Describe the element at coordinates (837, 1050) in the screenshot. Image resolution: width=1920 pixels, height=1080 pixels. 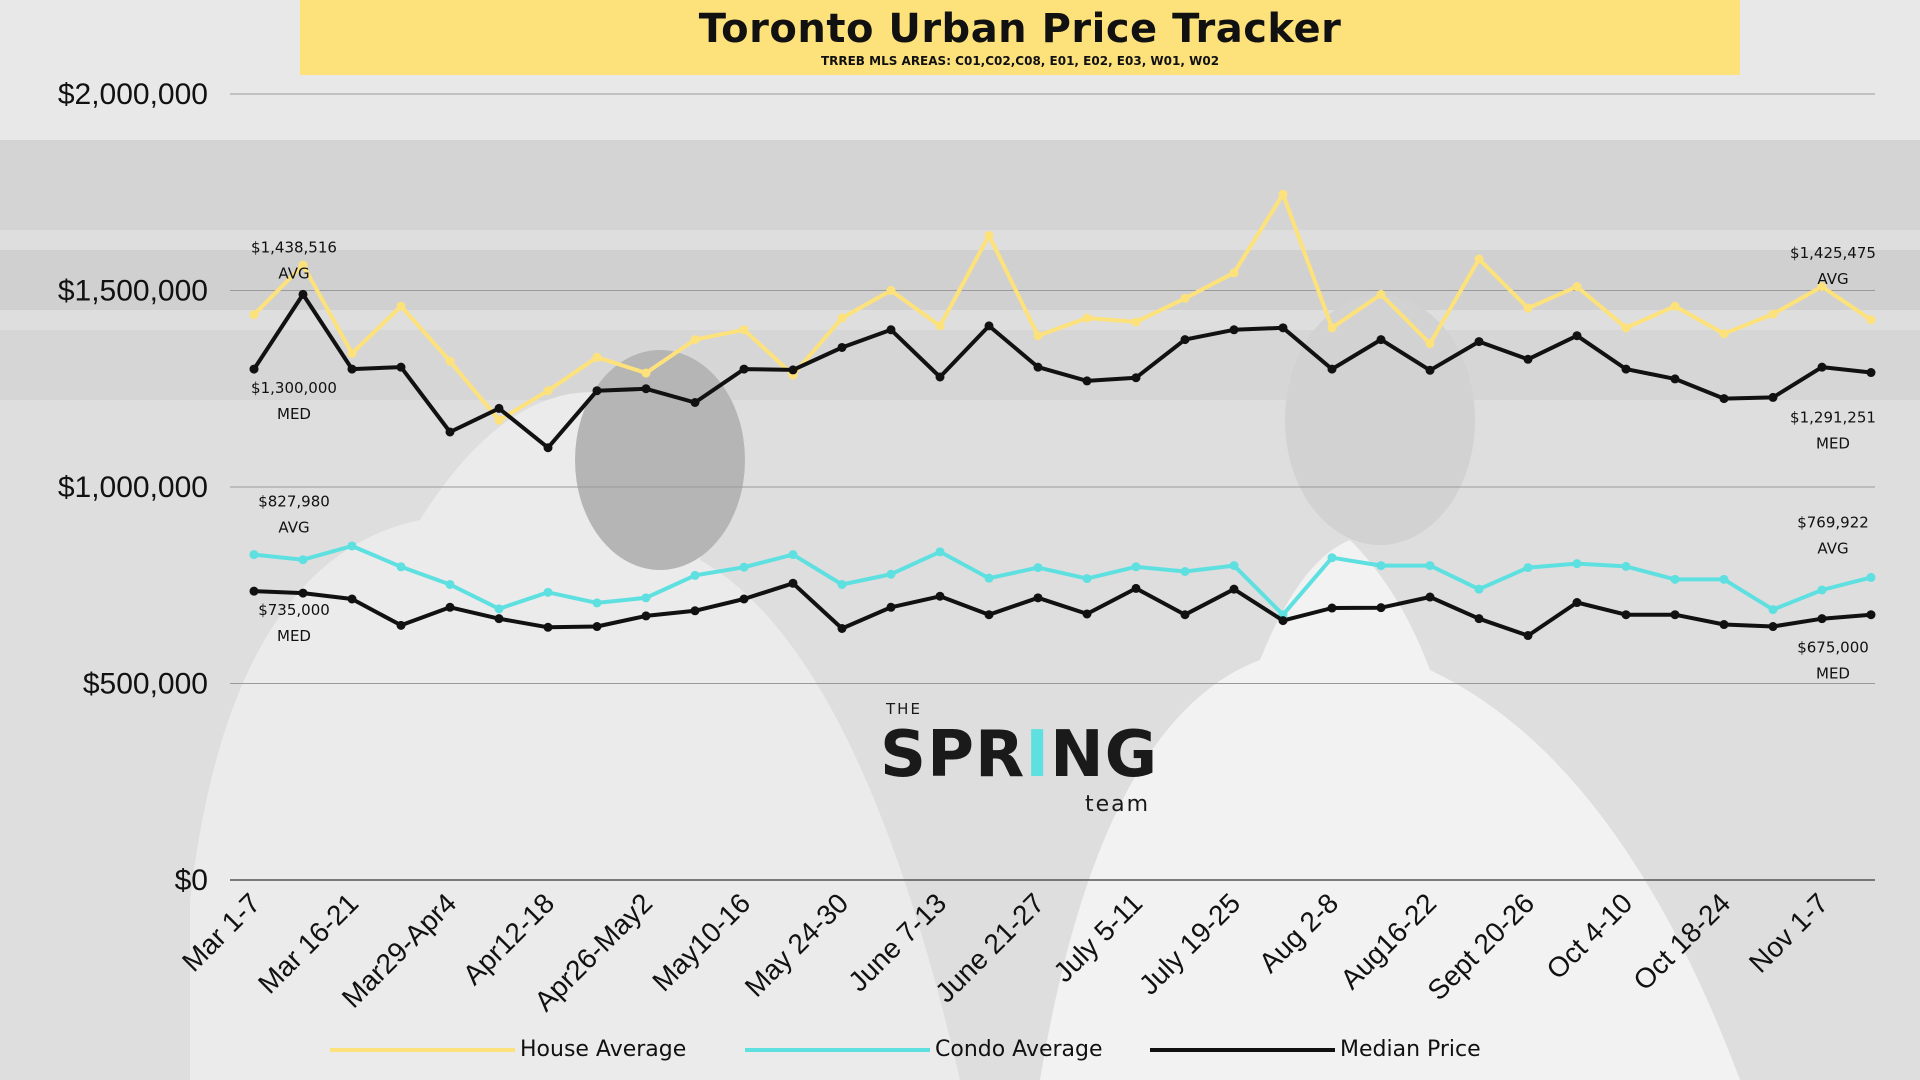
I see `legend-swatch-condo` at that location.